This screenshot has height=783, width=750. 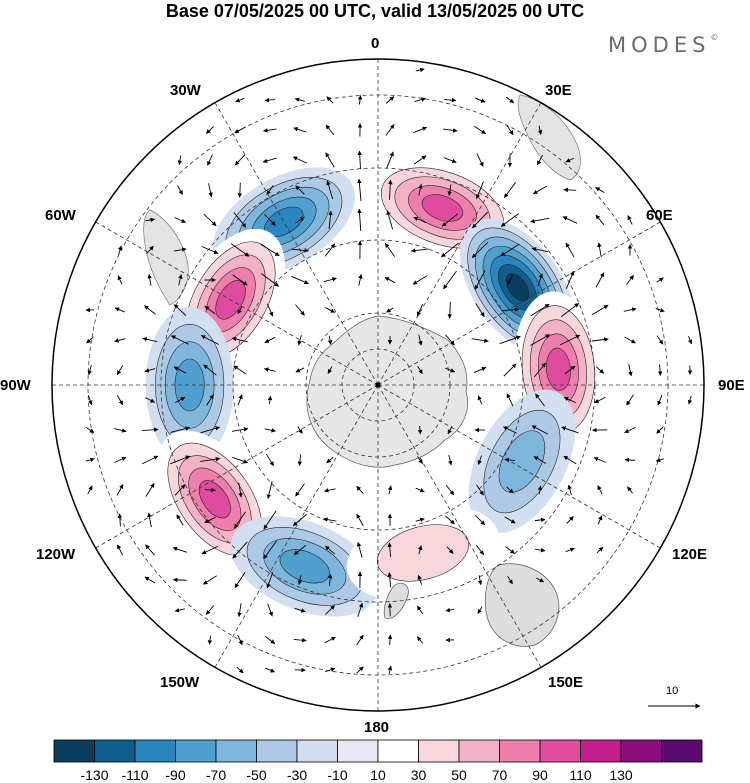 I want to click on colorbar-tick-label: -50, so click(x=256, y=775).